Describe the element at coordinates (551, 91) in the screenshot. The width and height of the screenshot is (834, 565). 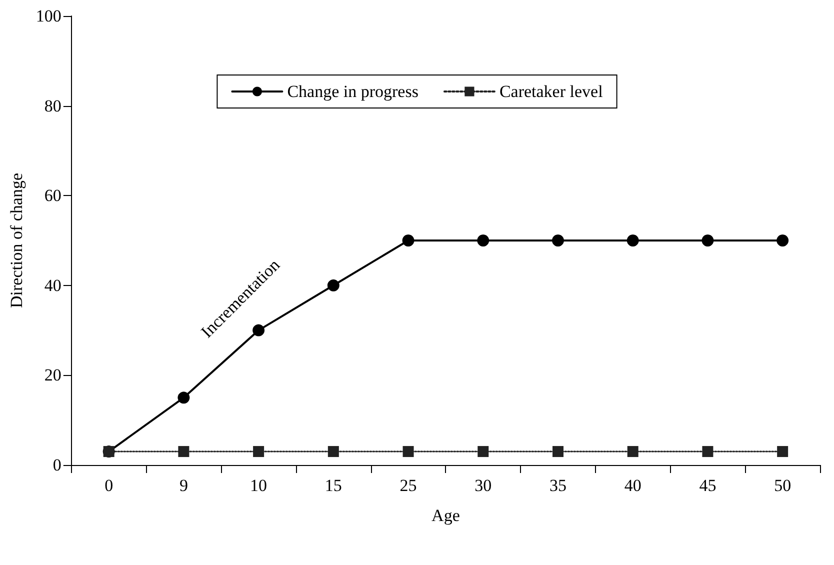
I see `legend-label: Caretaker level` at that location.